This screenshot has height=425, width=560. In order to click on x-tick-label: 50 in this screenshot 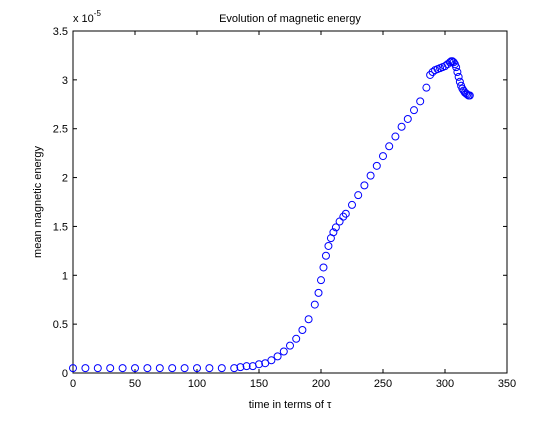, I will do `click(135, 384)`.